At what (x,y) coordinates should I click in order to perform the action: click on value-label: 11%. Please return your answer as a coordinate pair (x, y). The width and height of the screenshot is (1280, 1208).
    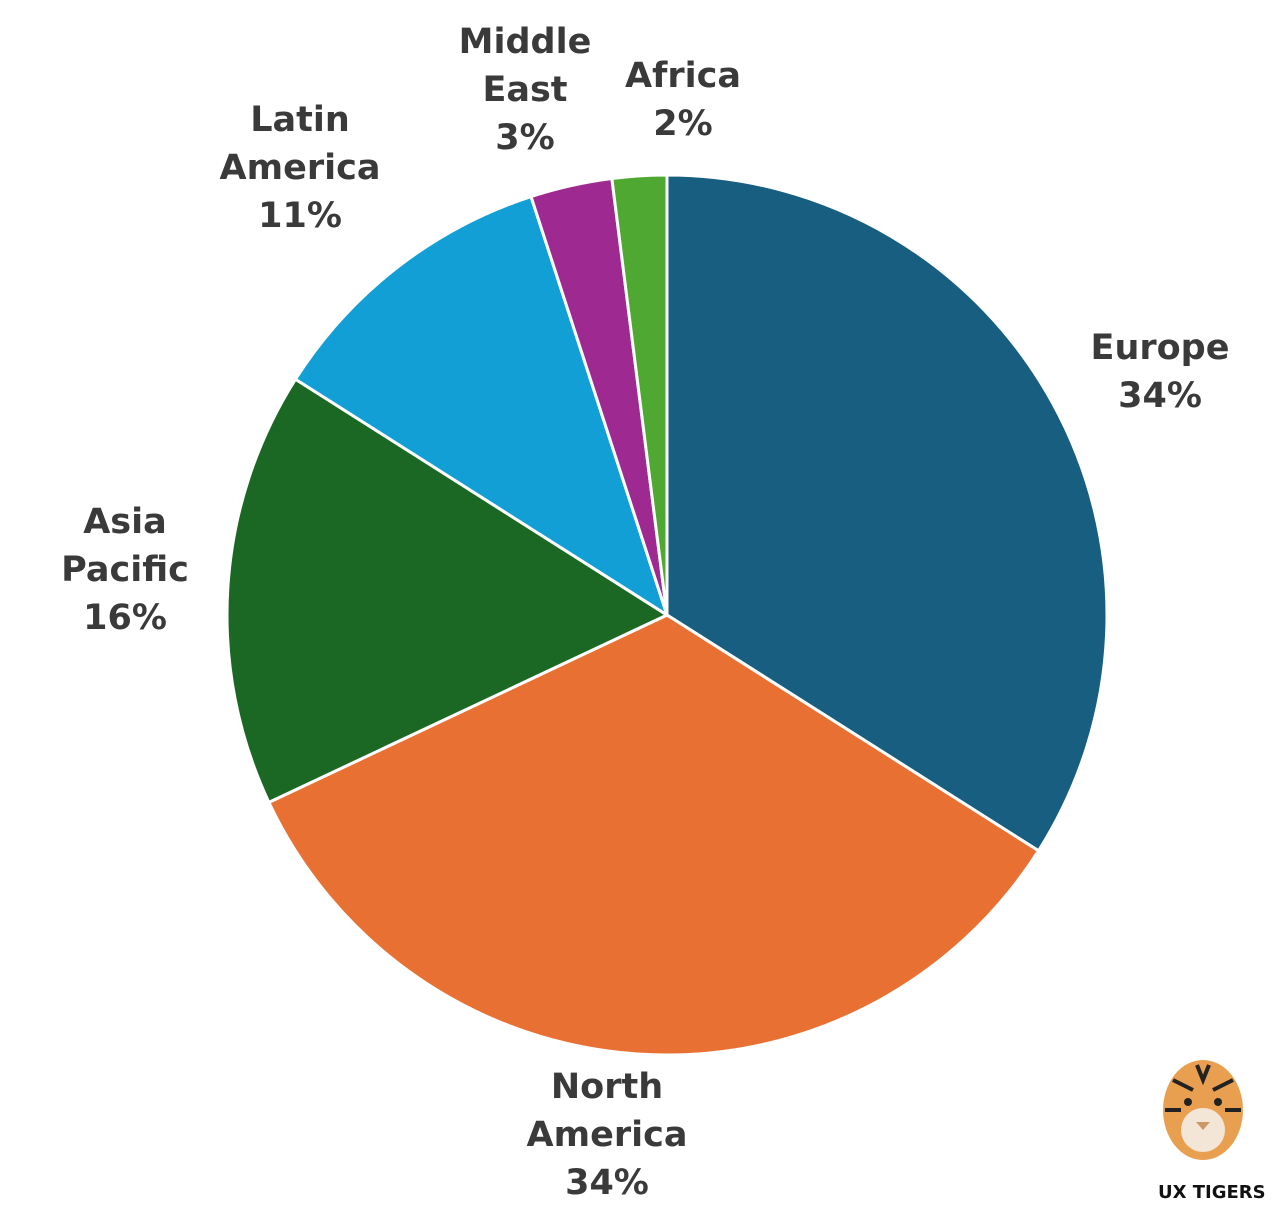
    Looking at the image, I should click on (300, 216).